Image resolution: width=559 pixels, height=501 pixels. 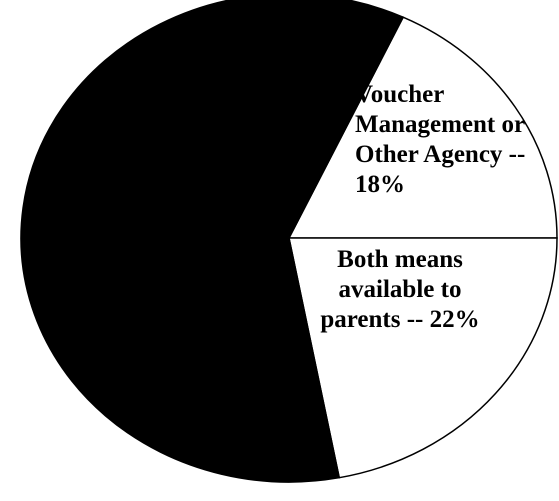 I want to click on category-label: Voucher Management or Other Agency --, so click(x=440, y=124).